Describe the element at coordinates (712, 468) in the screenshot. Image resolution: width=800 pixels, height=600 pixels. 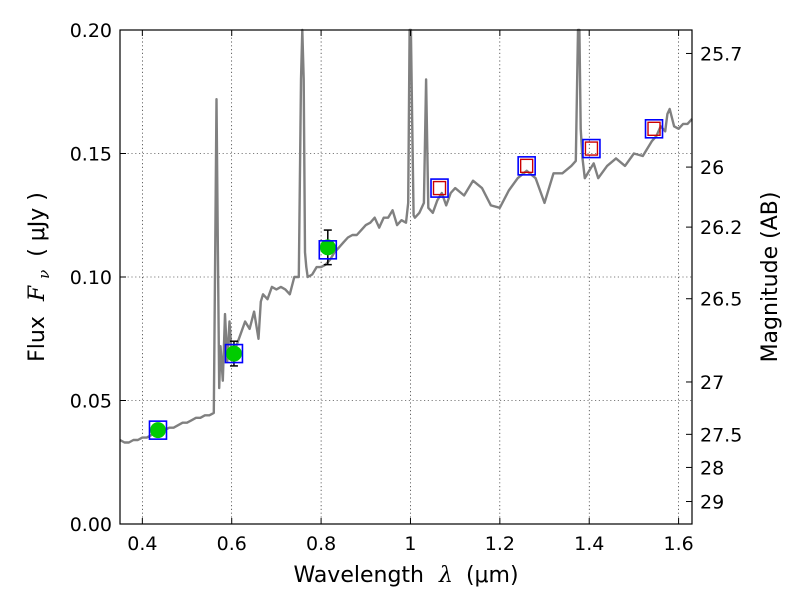
I see `y2-tick-label: 28` at that location.